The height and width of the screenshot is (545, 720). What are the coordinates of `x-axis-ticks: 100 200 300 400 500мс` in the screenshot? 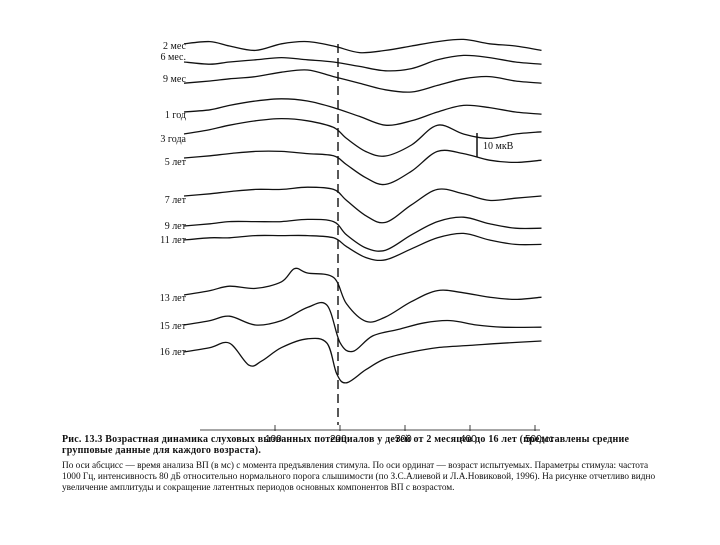 It's located at (409, 435).